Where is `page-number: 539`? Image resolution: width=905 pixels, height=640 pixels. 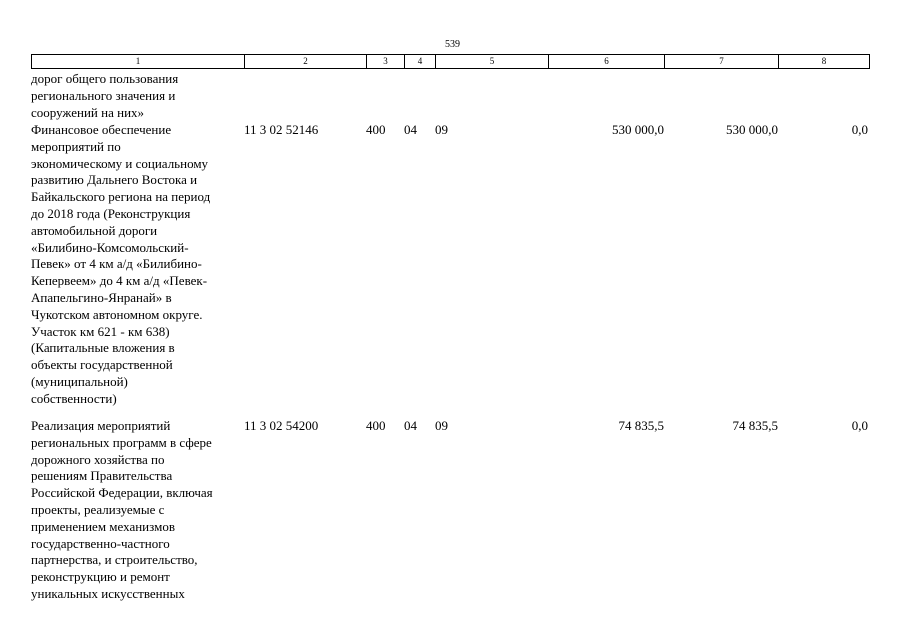
page-number: 539 is located at coordinates (452, 44).